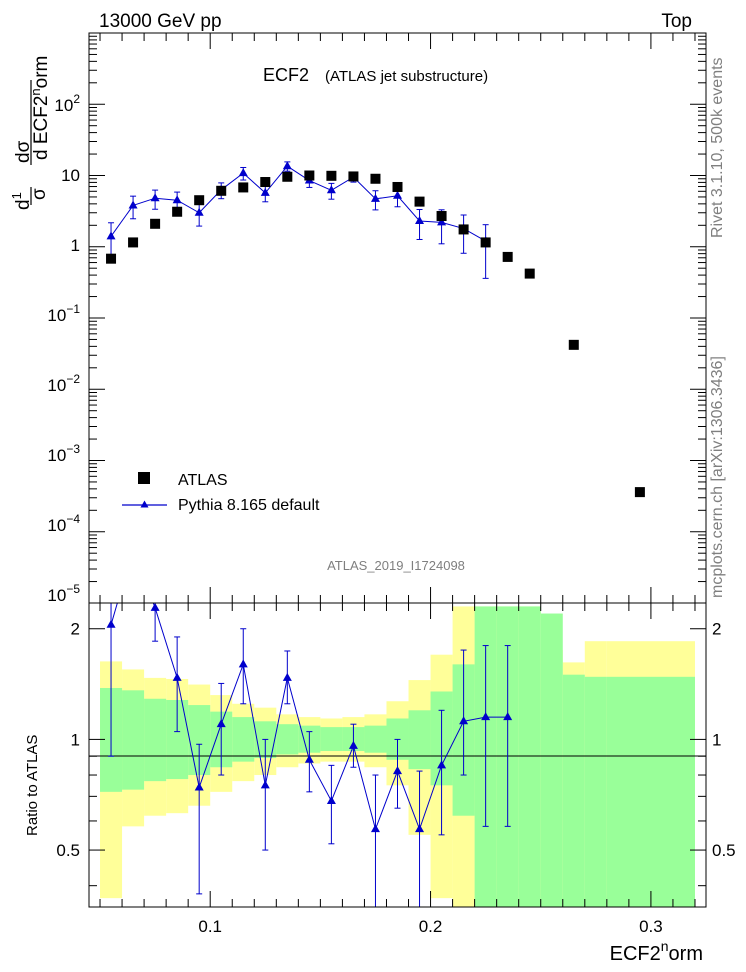 This screenshot has width=746, height=972. Describe the element at coordinates (651, 926) in the screenshot. I see `ratio-xtick-label: 0.3` at that location.